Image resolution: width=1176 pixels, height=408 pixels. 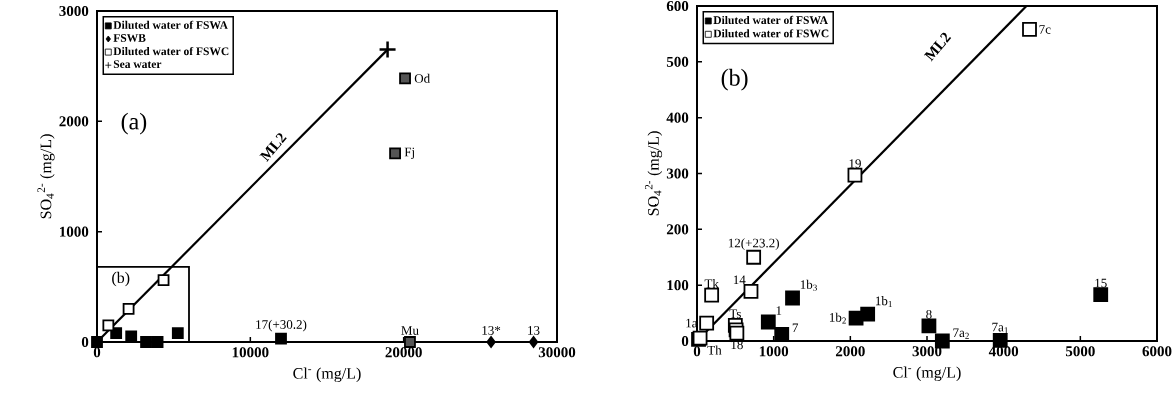 What do you see at coordinates (884, 301) in the screenshot?
I see `annotation: 1b$_{1}$` at bounding box center [884, 301].